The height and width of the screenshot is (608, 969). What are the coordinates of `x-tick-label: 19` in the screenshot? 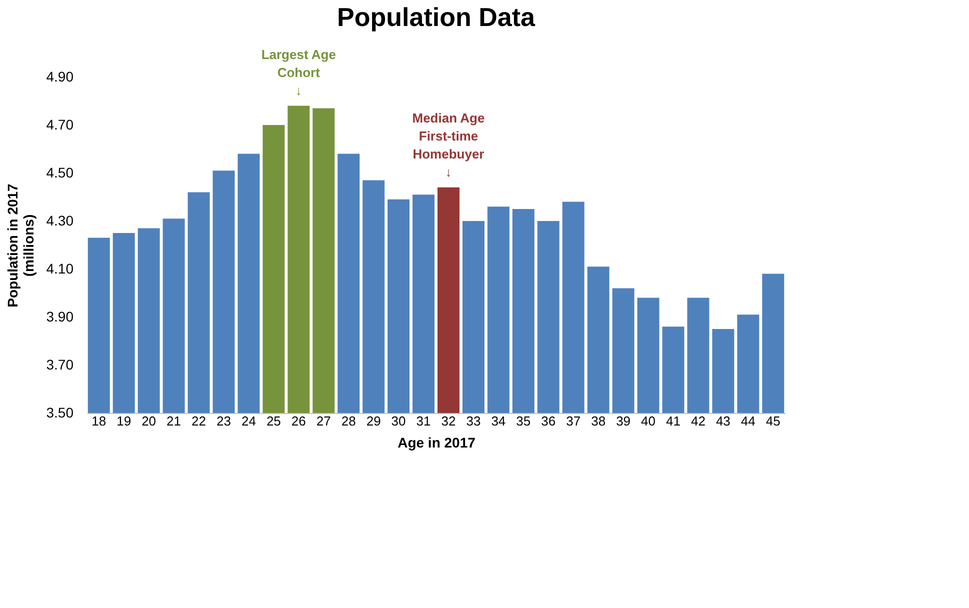 It's located at (124, 421).